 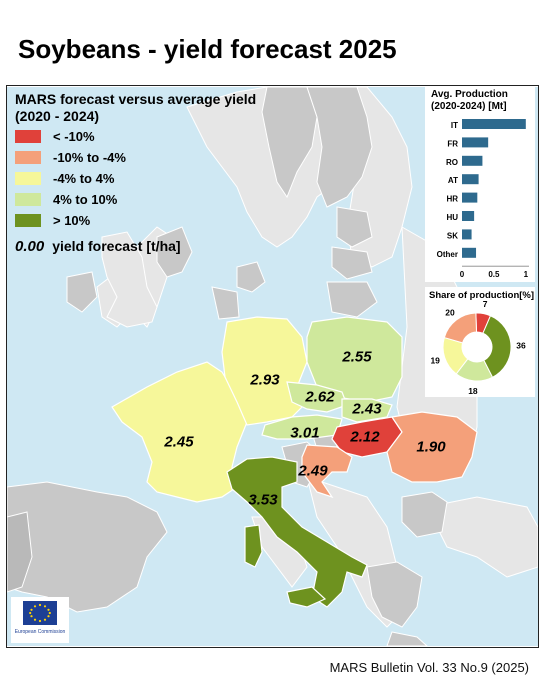 I want to click on yield-label-RO: 1.90, so click(x=431, y=447).